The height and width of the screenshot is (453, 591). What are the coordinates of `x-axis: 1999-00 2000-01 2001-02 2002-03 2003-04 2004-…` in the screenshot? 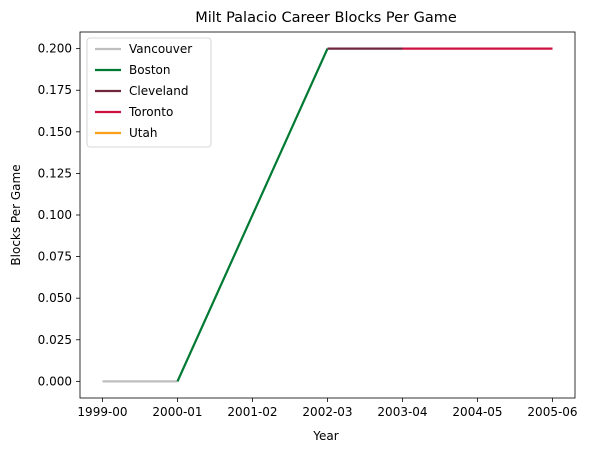 It's located at (327, 408).